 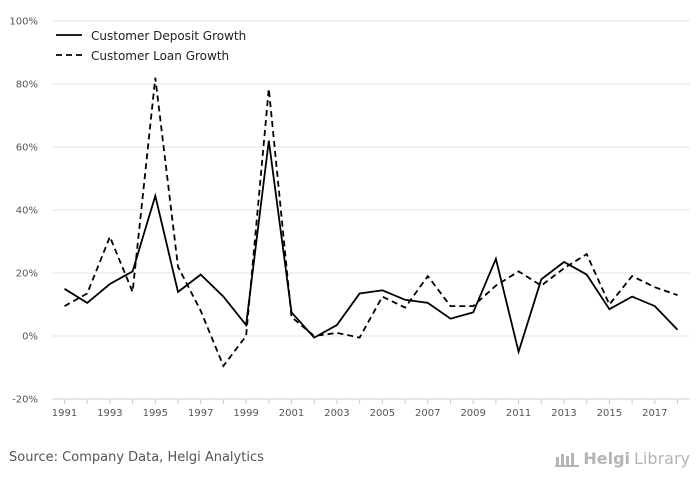 I want to click on x-tick-label: 2003, so click(x=336, y=413).